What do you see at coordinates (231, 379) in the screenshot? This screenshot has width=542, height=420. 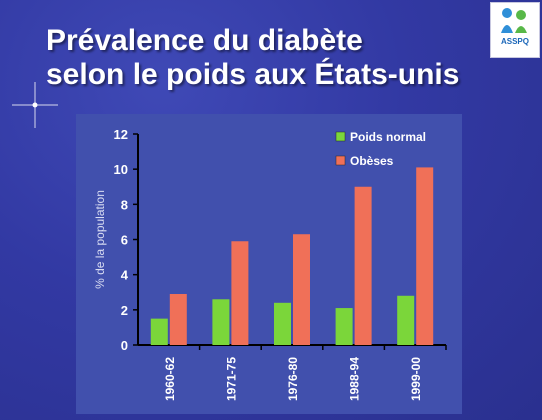 I see `x-category-label: 1971-75` at bounding box center [231, 379].